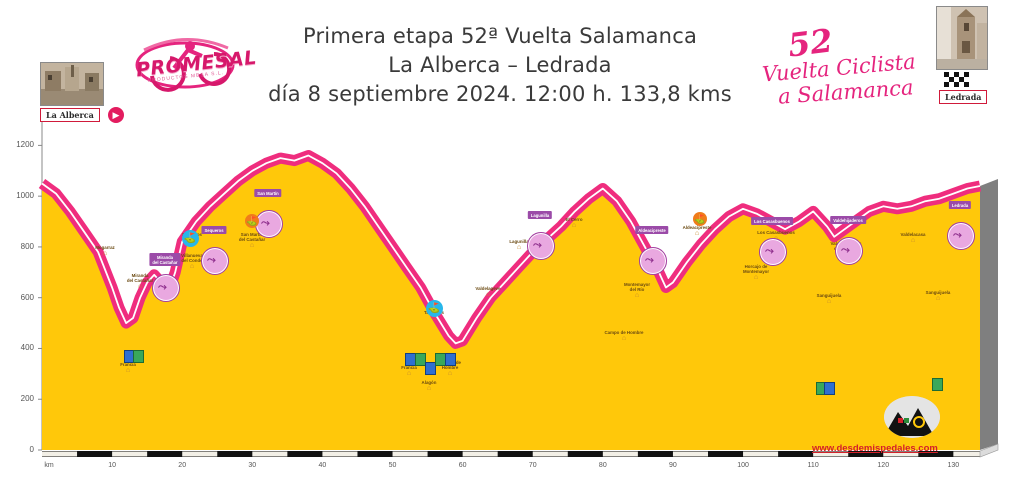  Describe the element at coordinates (637, 287) in the screenshot. I see `town-label: Montemayor del Río` at that location.